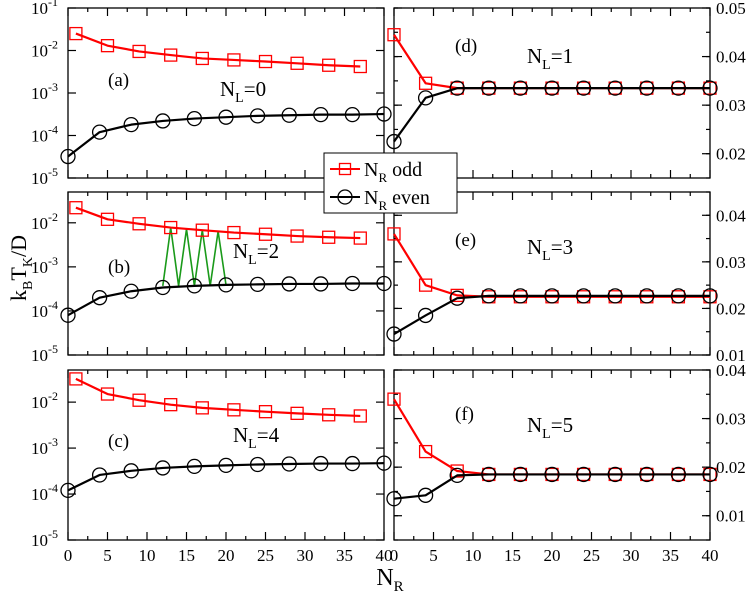 This screenshot has height=596, width=749. I want to click on y-tick-label: 10⁻², so click(44, 49).